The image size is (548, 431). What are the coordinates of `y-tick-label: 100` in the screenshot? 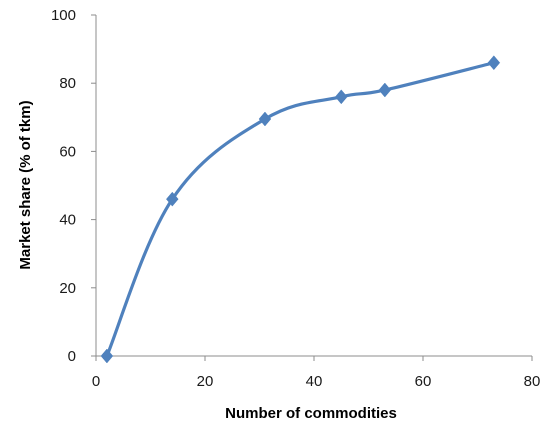 It's located at (63, 15).